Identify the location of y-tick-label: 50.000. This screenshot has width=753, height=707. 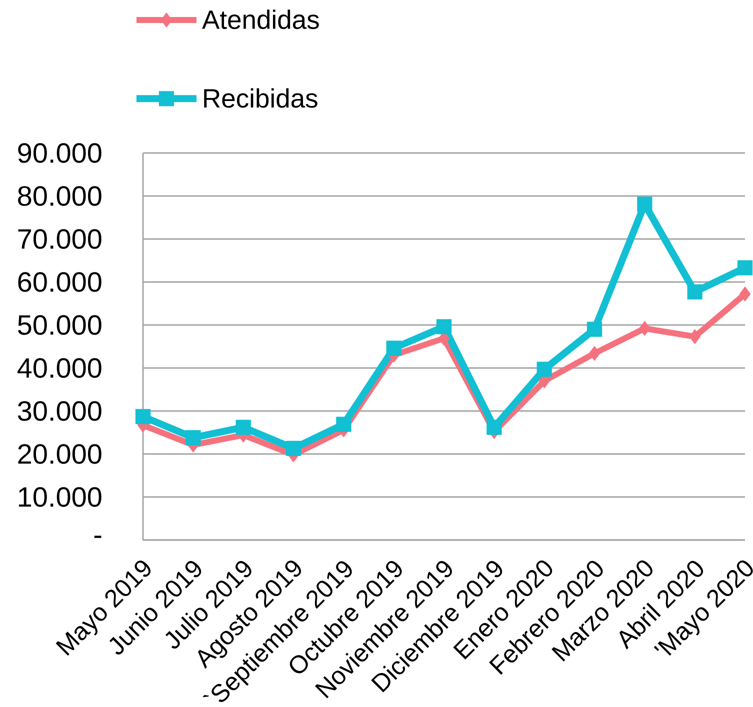
(60, 325).